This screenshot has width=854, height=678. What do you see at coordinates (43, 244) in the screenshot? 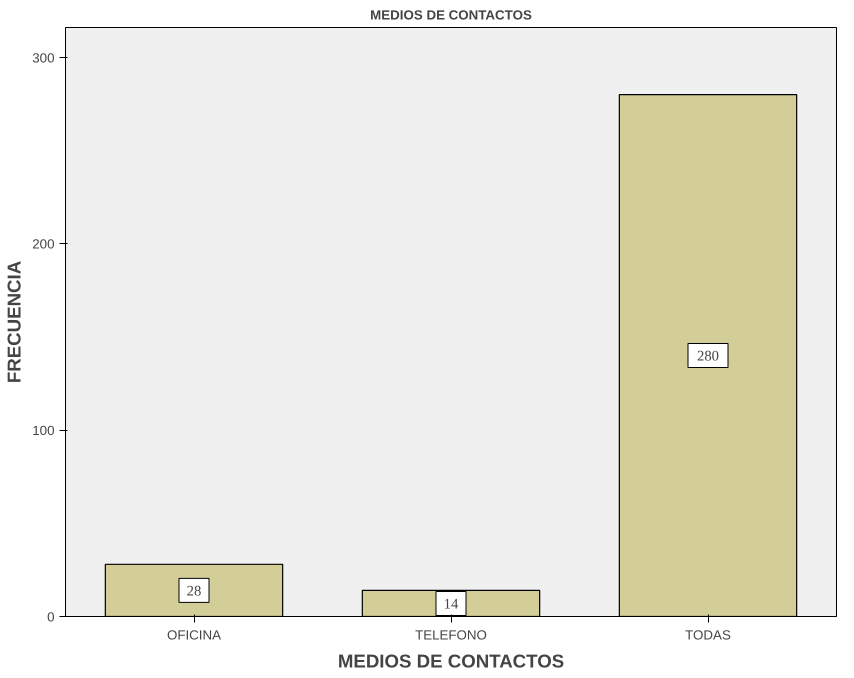
I see `y-tick-label: 200` at bounding box center [43, 244].